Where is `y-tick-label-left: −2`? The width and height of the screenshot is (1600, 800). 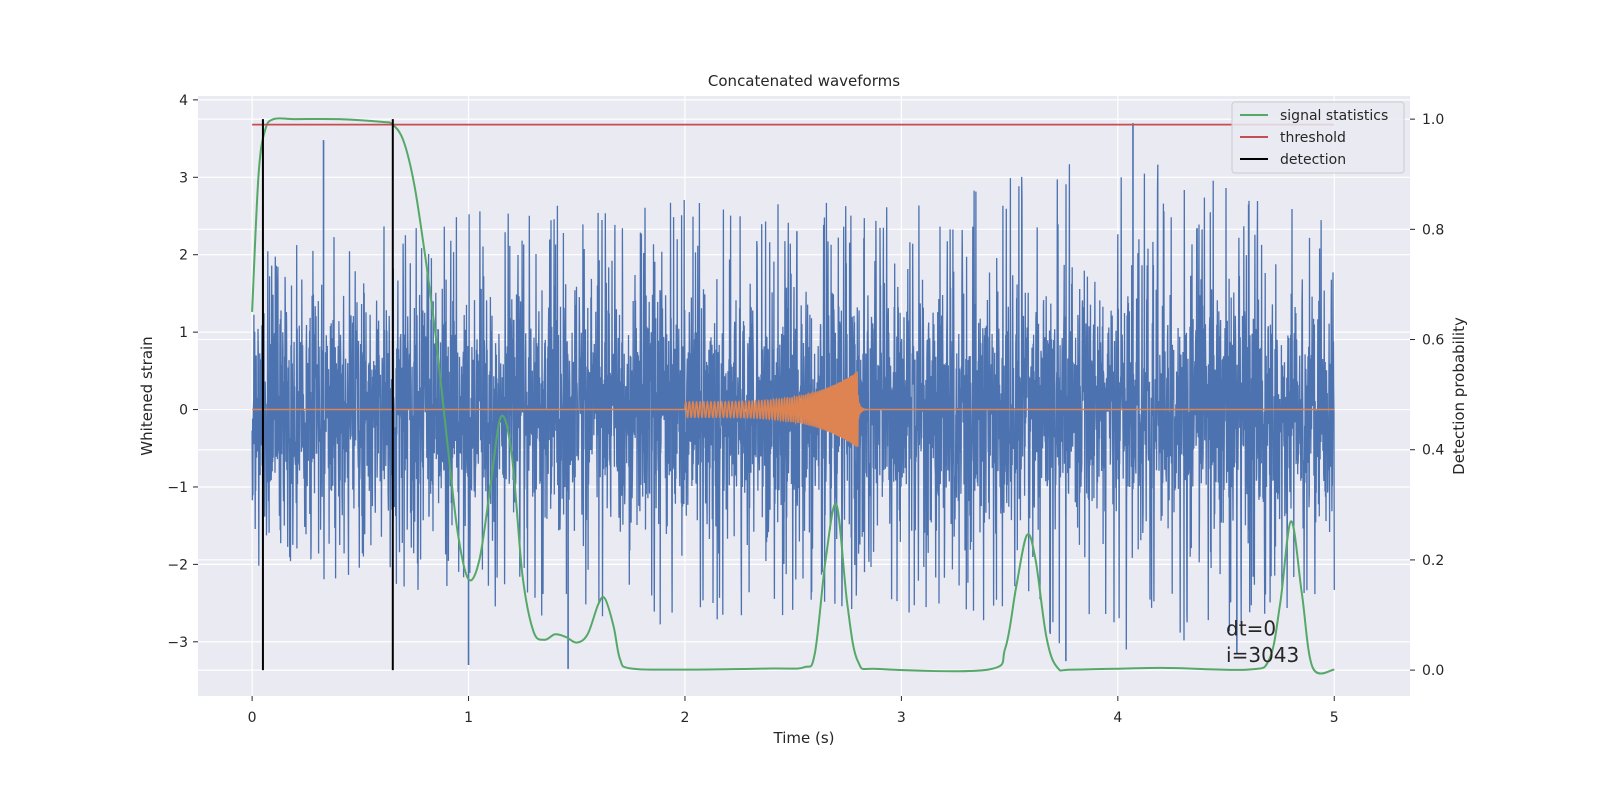 y-tick-label-left: −2 is located at coordinates (177, 565).